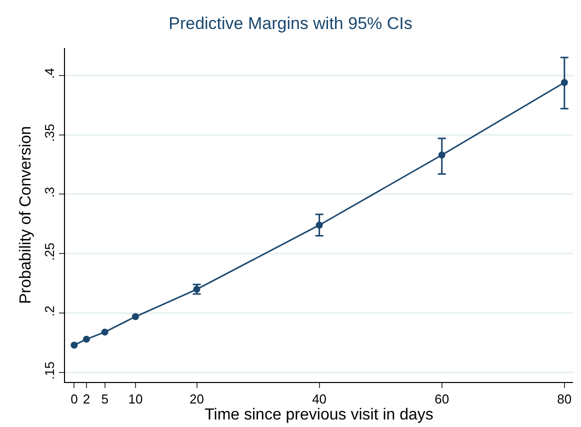 Image resolution: width=581 pixels, height=427 pixels. Describe the element at coordinates (197, 399) in the screenshot. I see `x-tick-label: 20` at that location.